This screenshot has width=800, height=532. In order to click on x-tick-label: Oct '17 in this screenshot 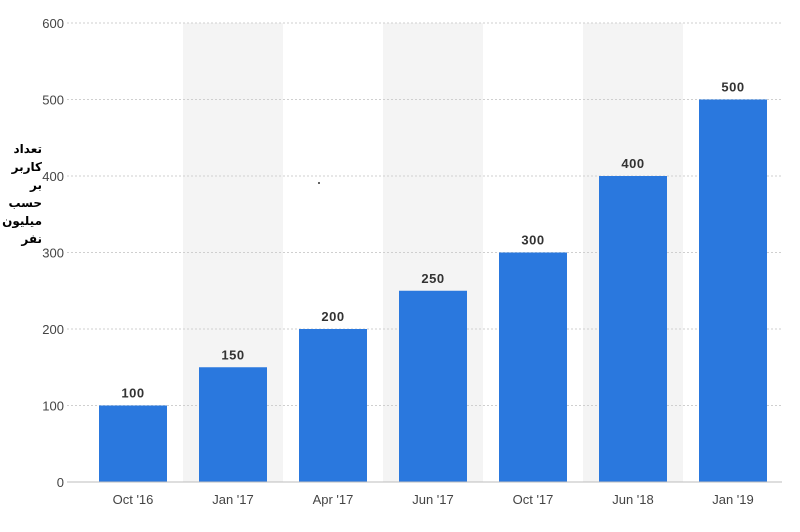, I will do `click(533, 499)`.